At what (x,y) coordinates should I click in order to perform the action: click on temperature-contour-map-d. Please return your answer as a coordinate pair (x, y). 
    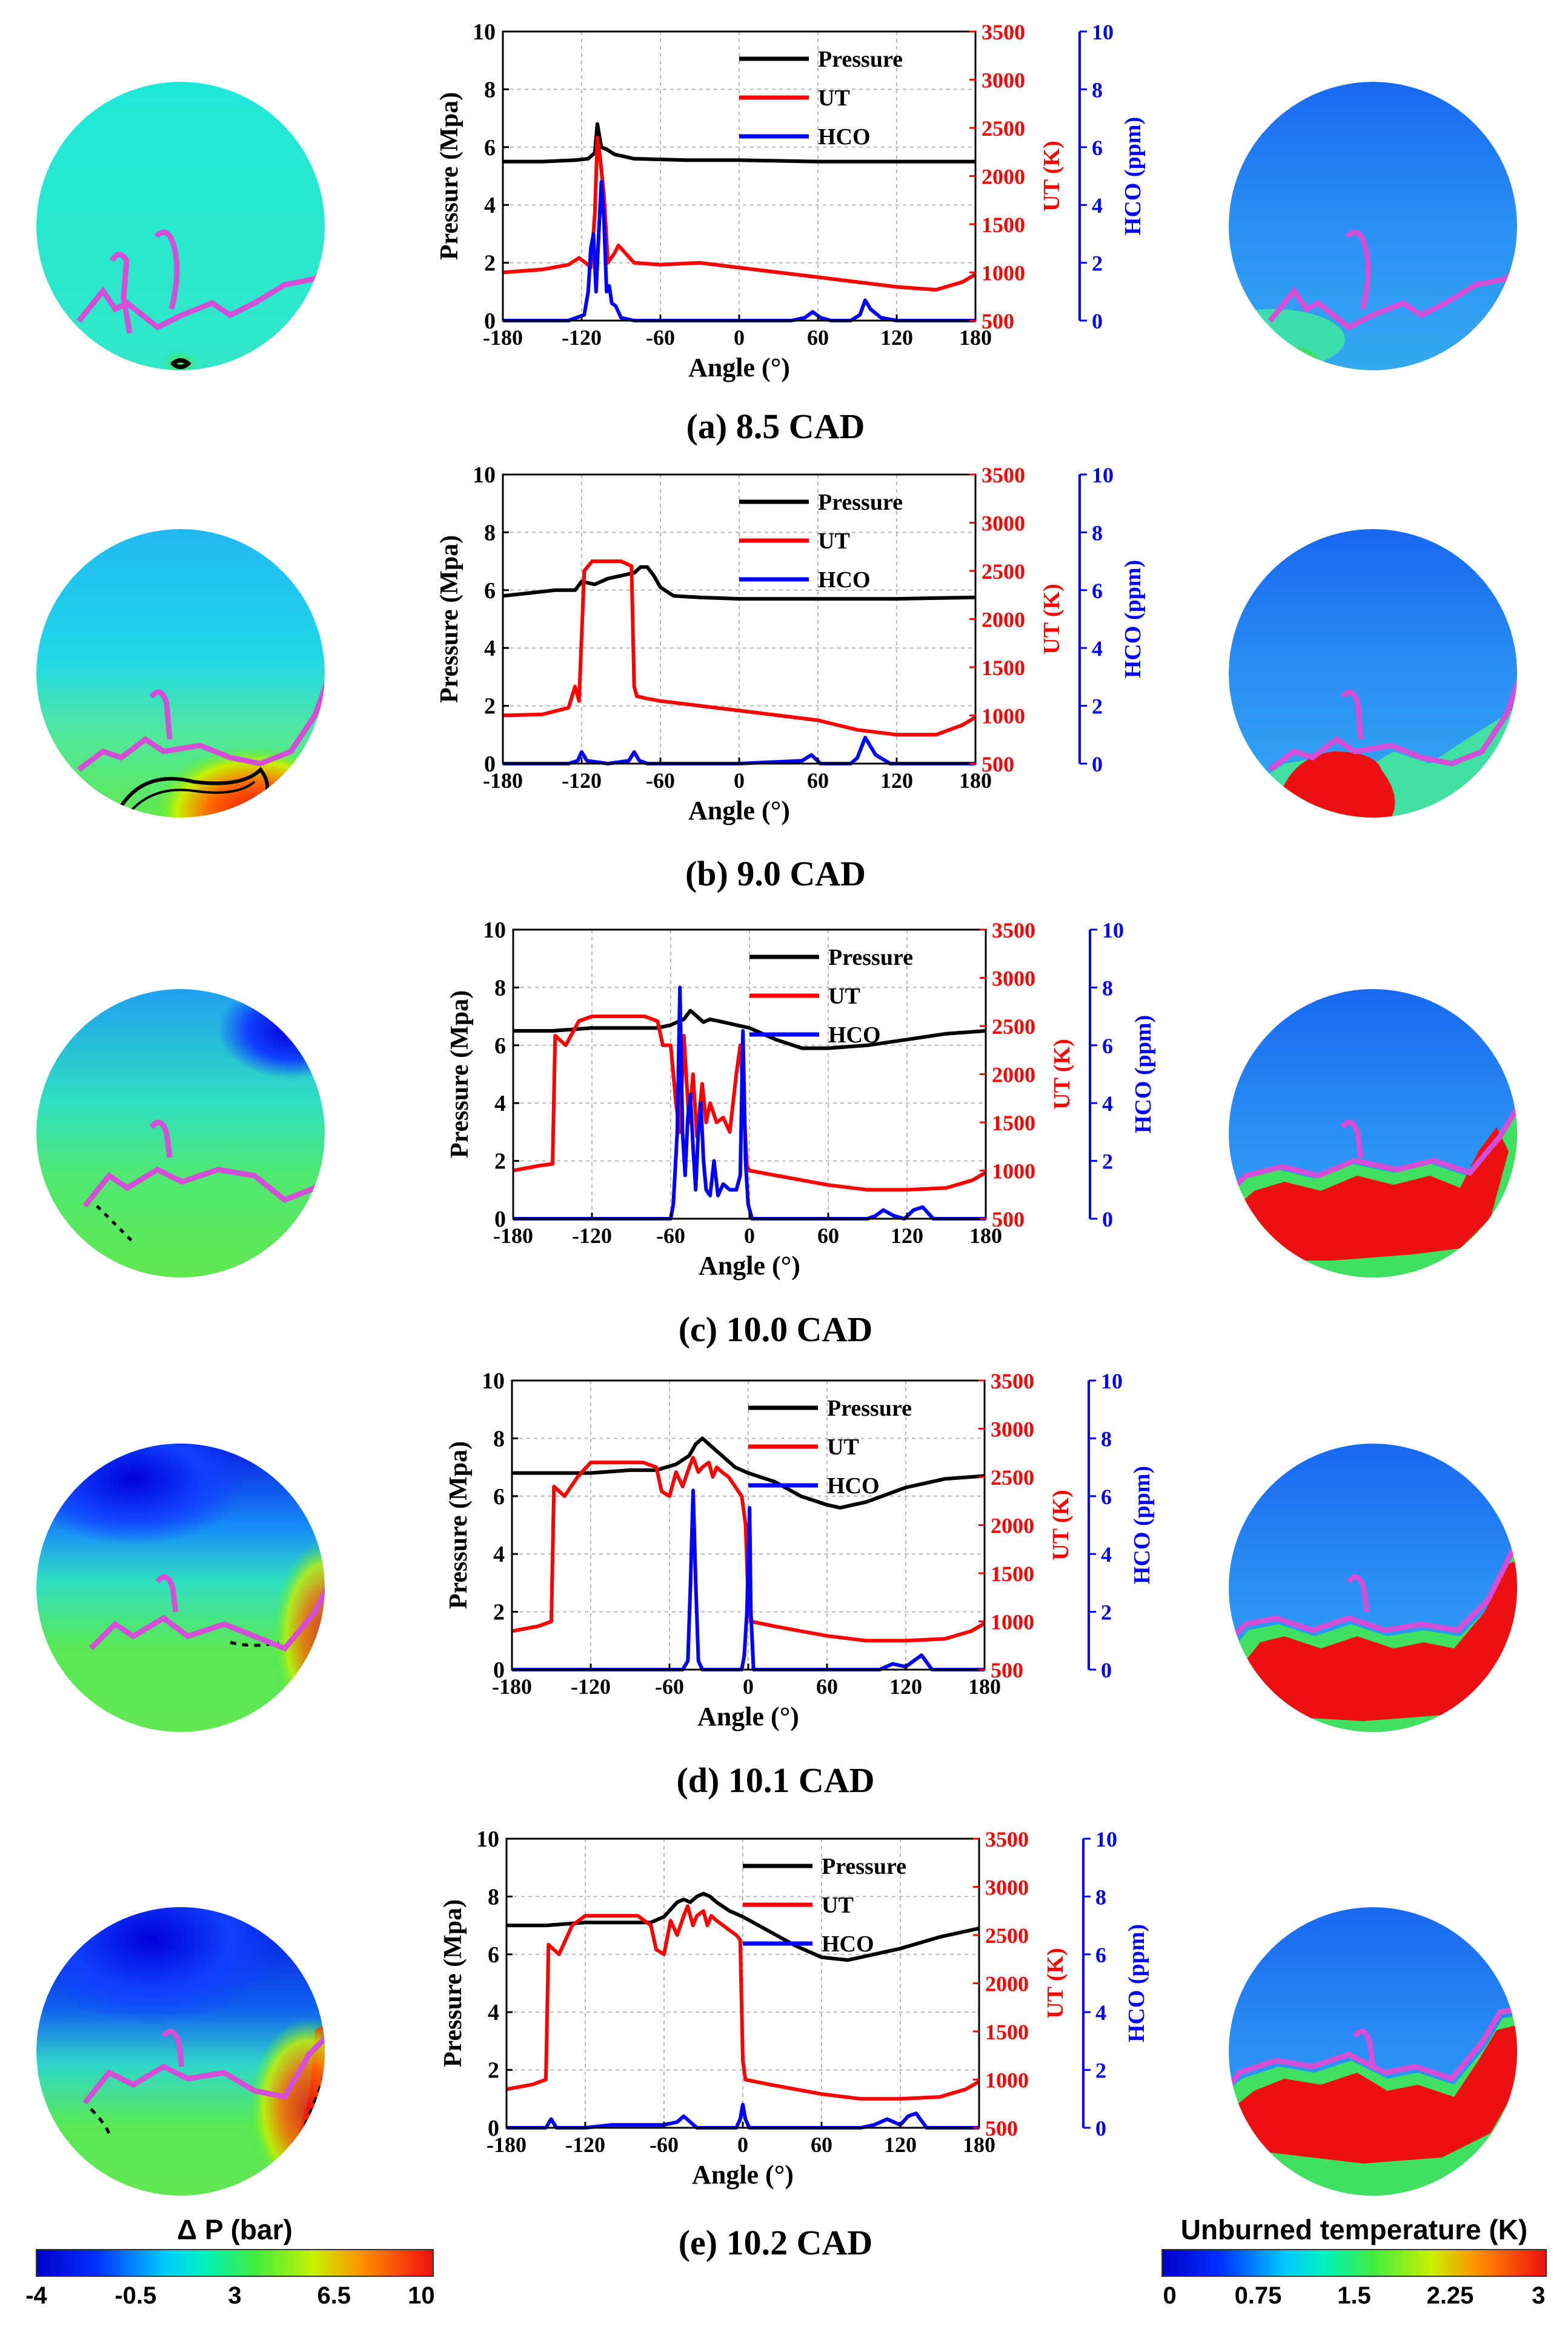
    Looking at the image, I should click on (1373, 1588).